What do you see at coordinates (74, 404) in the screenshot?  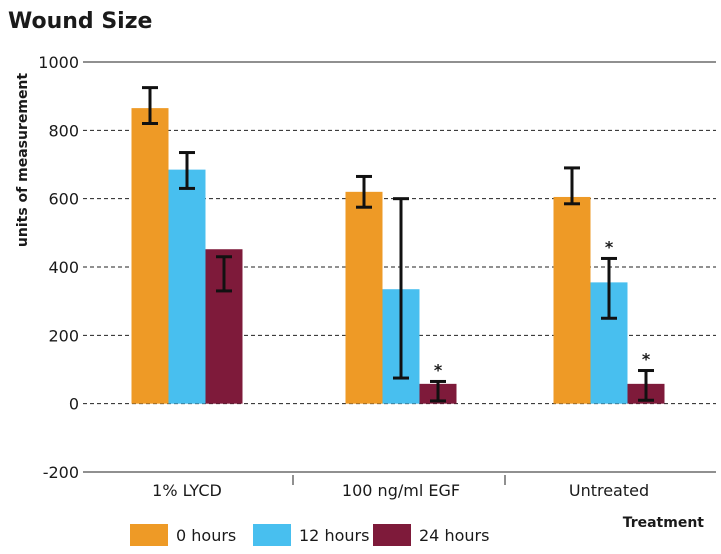 I see `y-tick-label: 0` at bounding box center [74, 404].